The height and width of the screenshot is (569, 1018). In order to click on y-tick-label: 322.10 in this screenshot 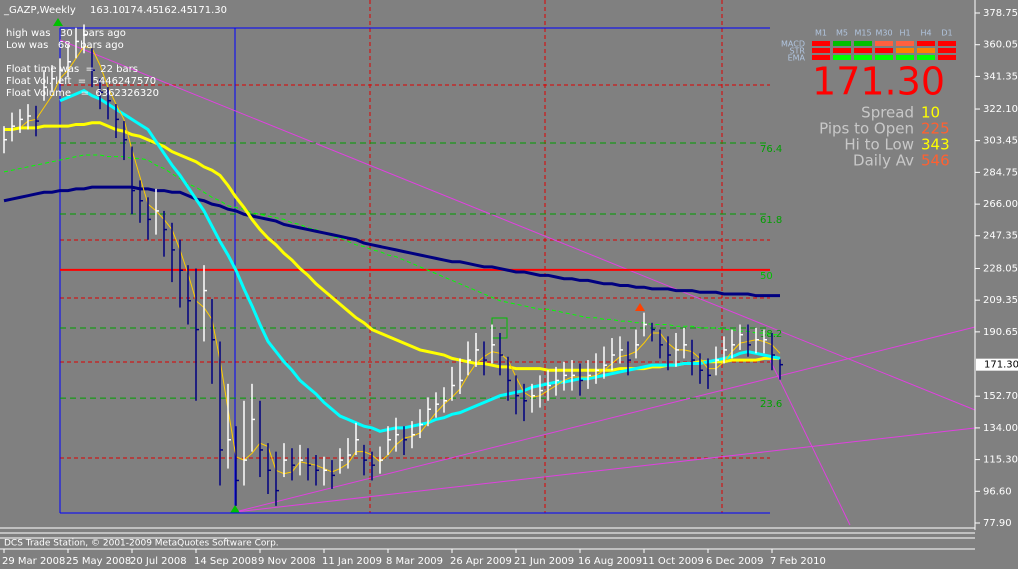, I will do `click(1000, 109)`.